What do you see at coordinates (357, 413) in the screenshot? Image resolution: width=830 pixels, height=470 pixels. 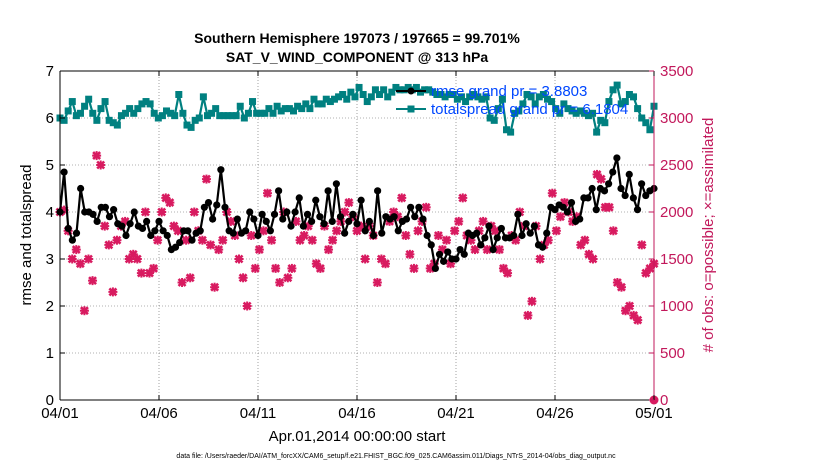 I see `x-tick-label: 04/16` at bounding box center [357, 413].